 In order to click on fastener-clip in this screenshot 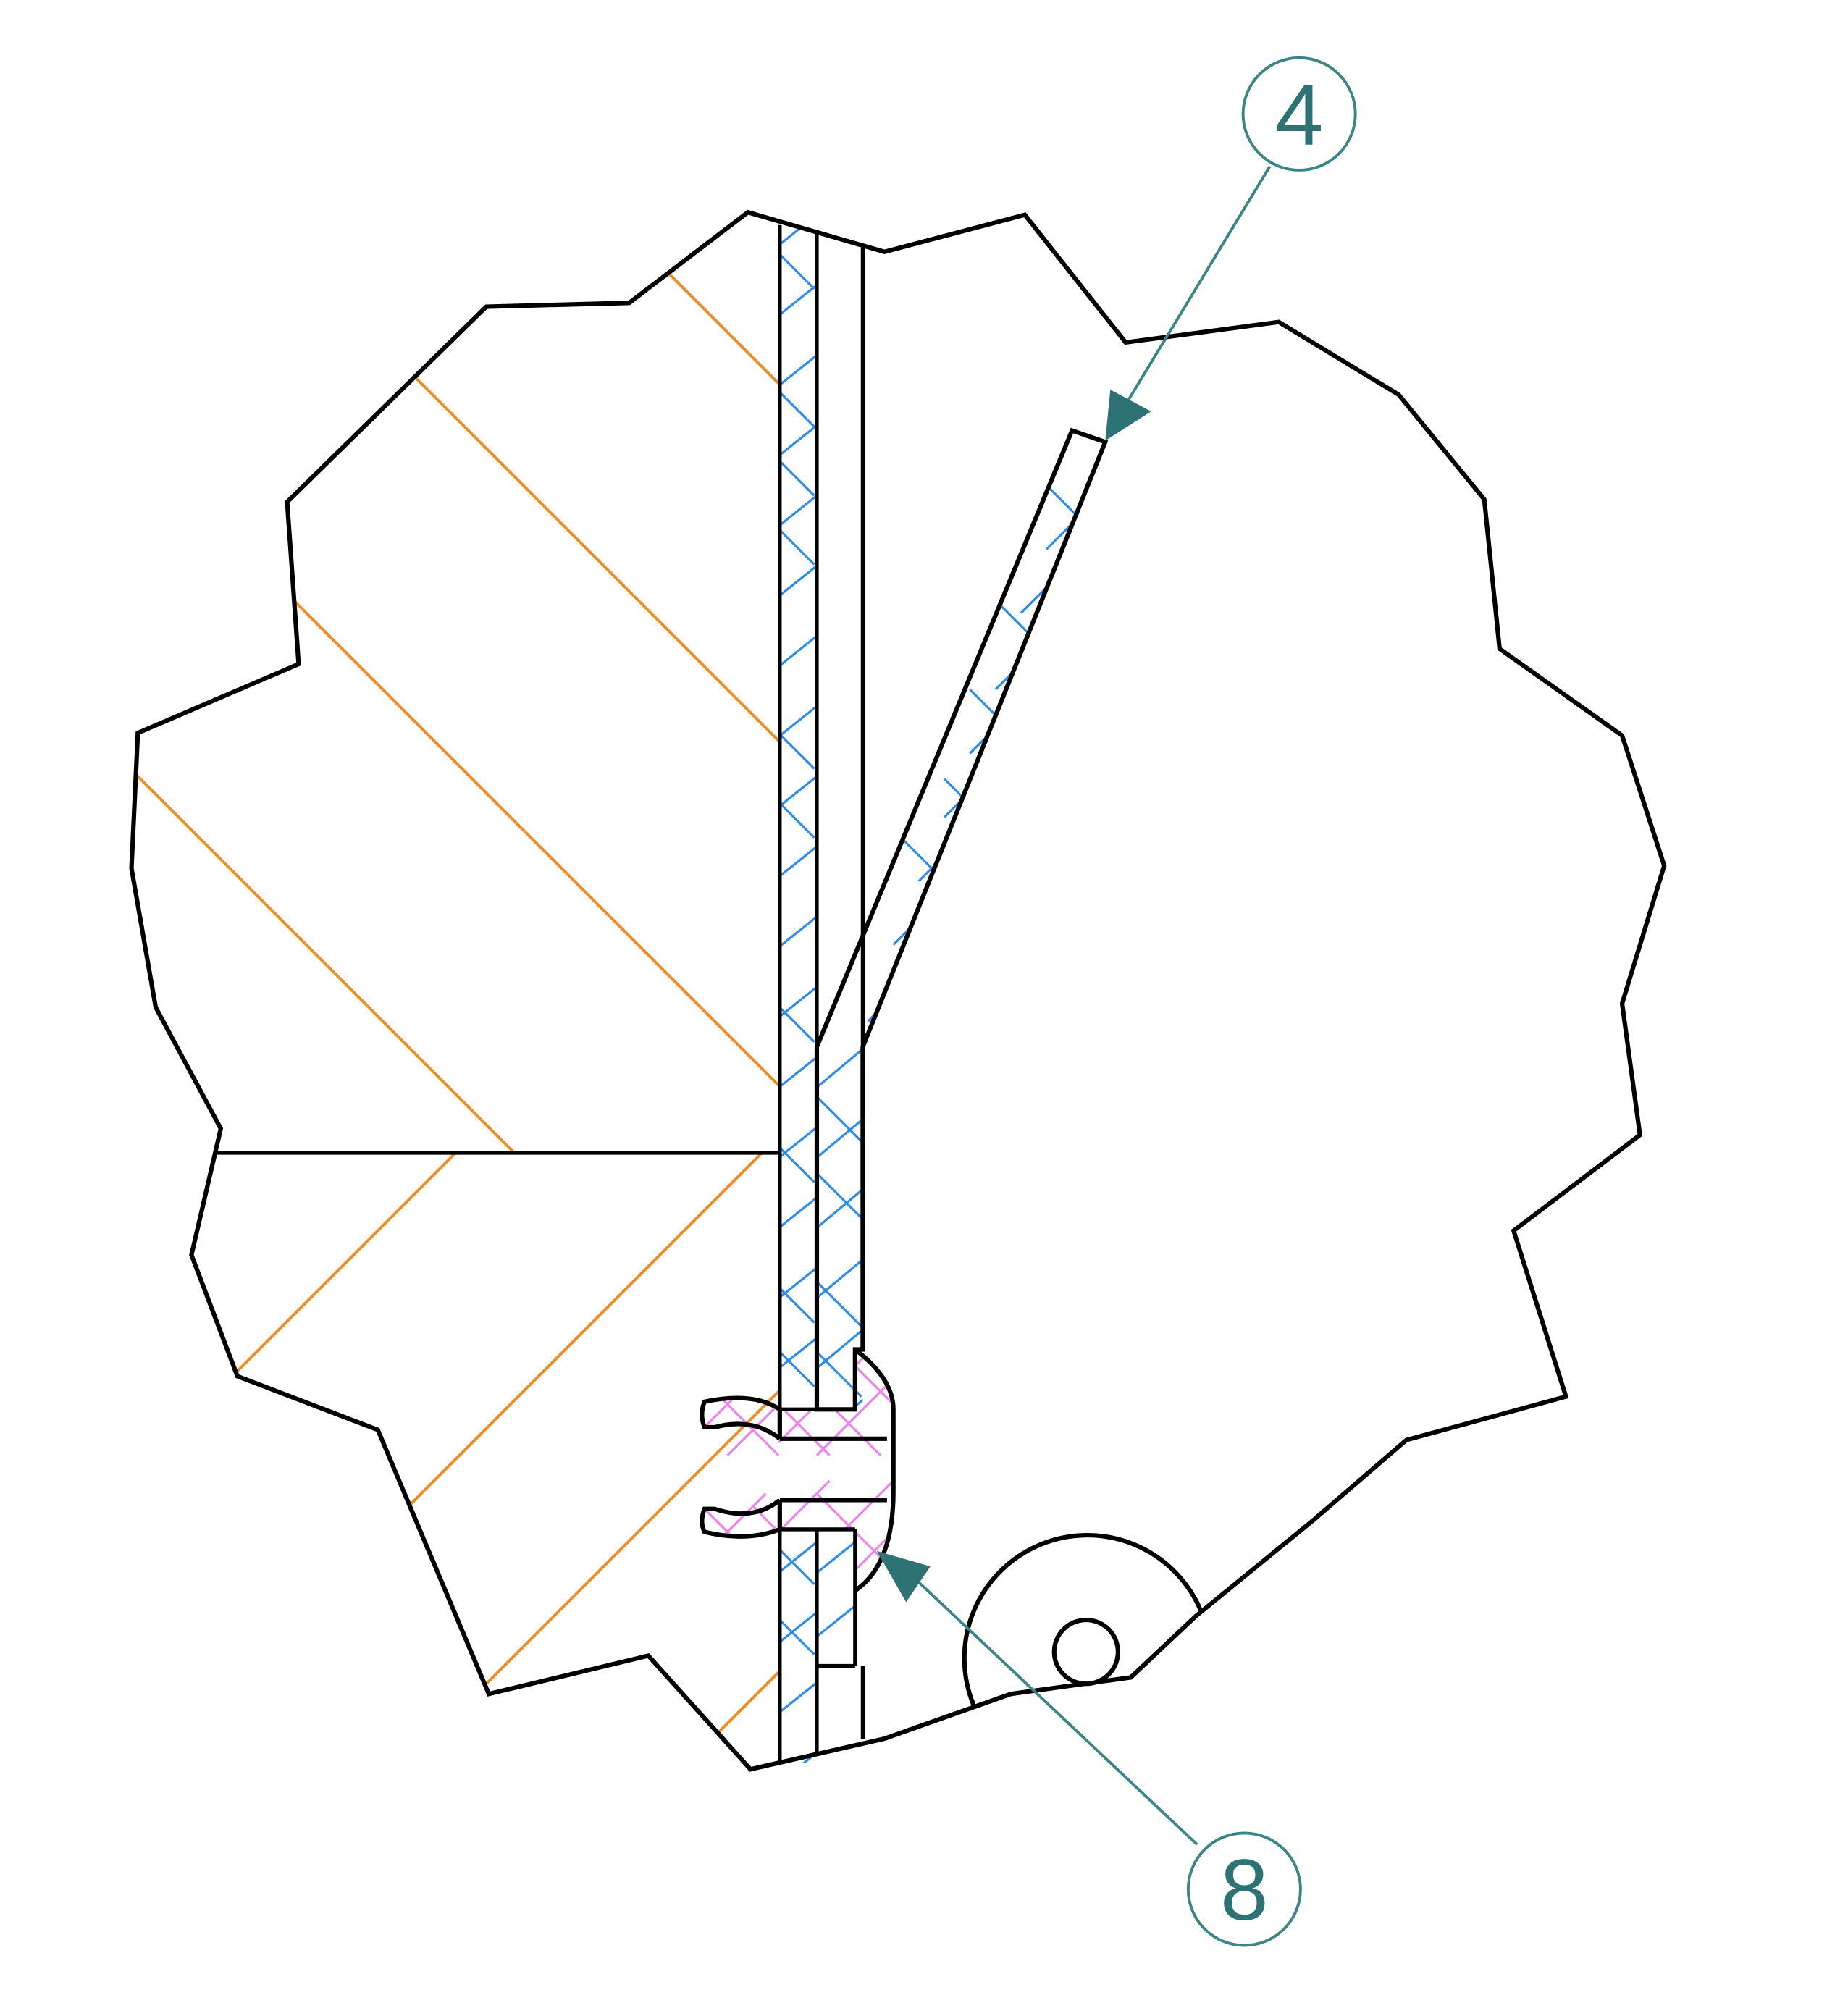, I will do `click(798, 1470)`.